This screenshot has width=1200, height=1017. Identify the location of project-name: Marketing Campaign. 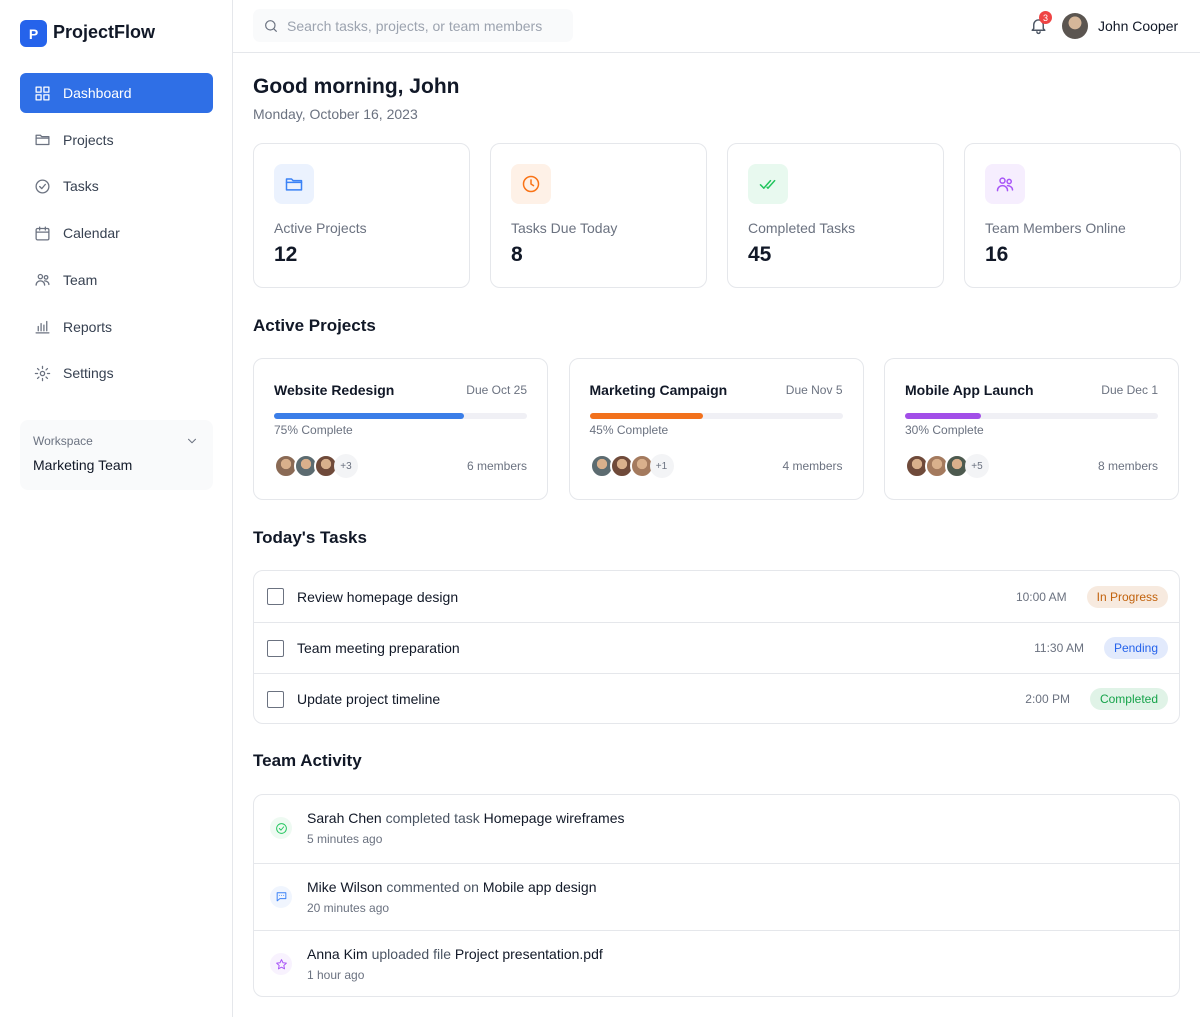
(658, 390).